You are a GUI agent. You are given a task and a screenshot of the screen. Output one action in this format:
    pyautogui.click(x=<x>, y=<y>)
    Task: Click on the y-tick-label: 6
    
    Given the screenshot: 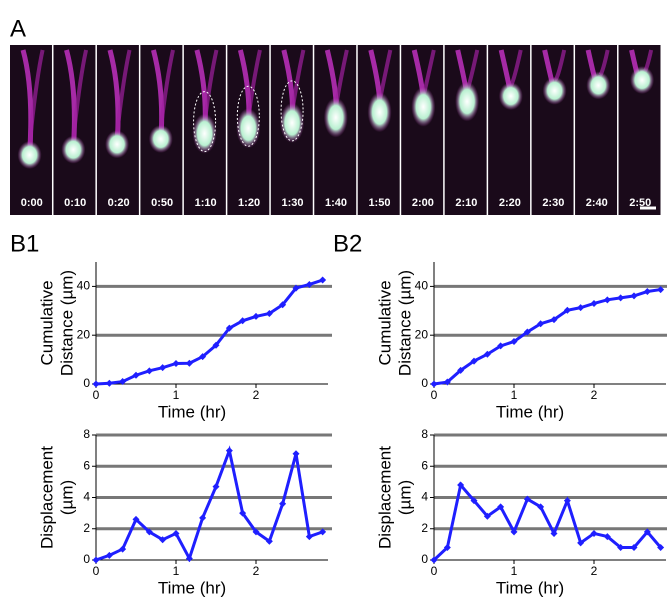 What is the action you would take?
    pyautogui.click(x=424, y=465)
    